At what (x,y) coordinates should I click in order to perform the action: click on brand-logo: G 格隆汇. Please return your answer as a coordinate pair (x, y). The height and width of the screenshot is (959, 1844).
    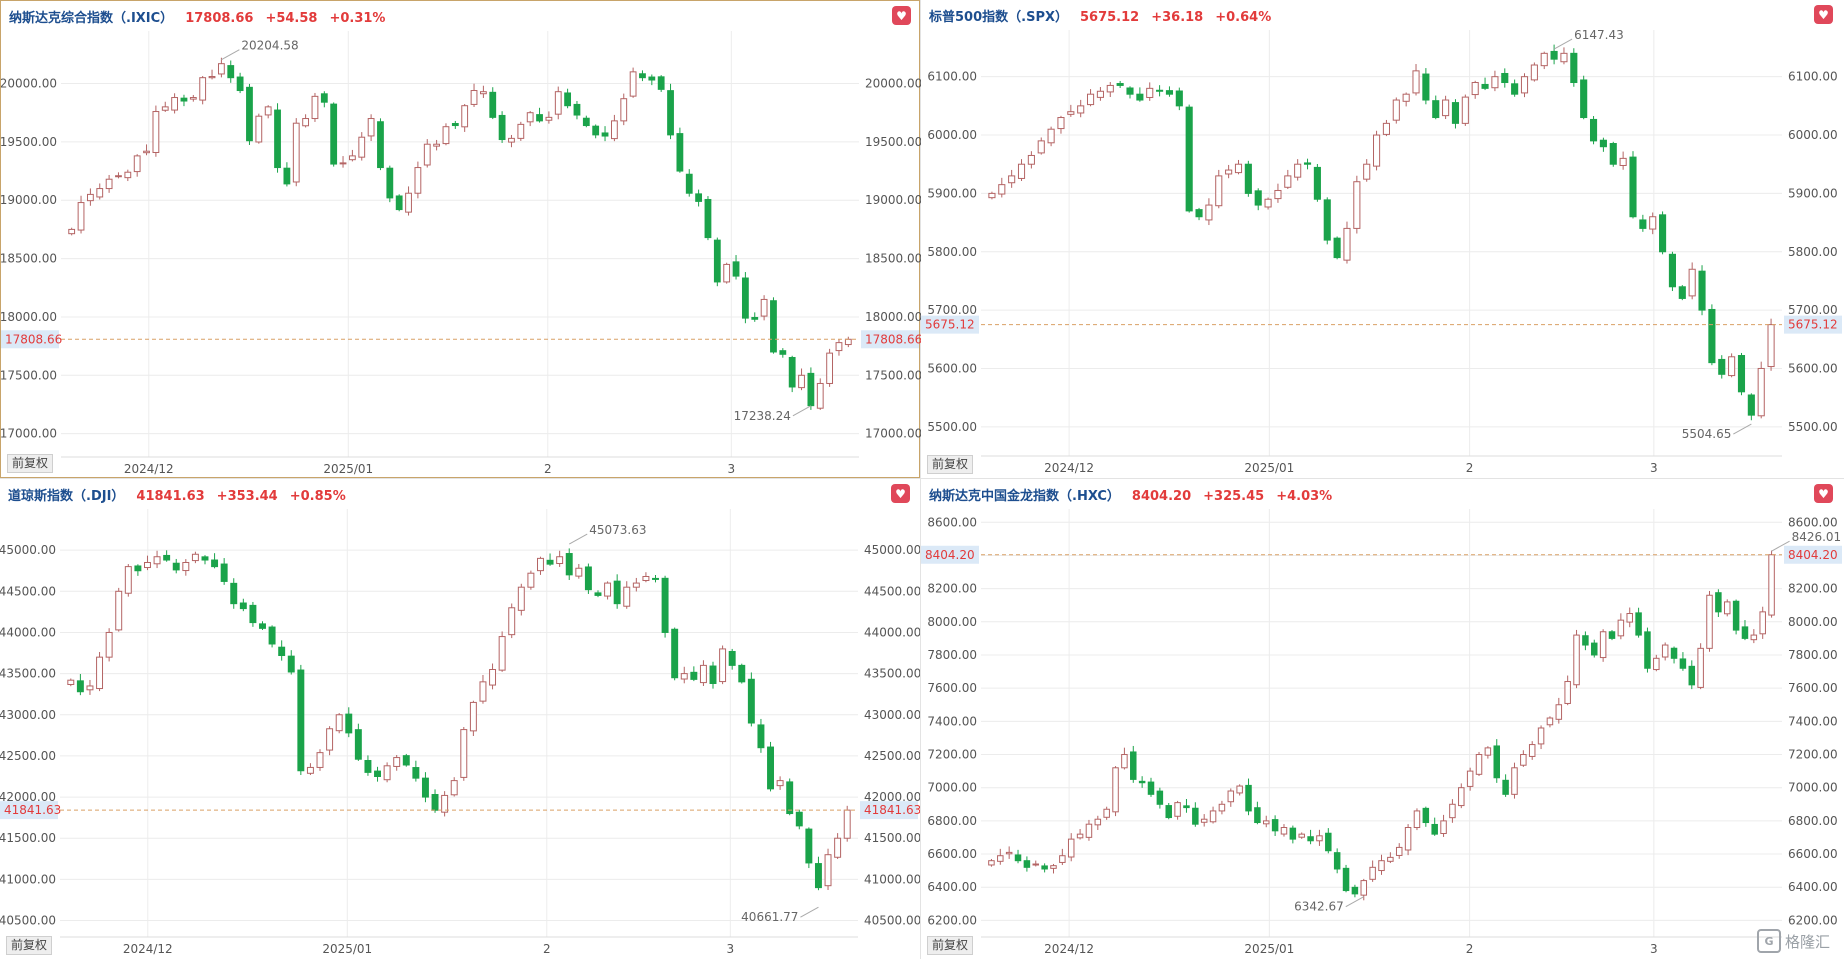
    Looking at the image, I should click on (1793, 941).